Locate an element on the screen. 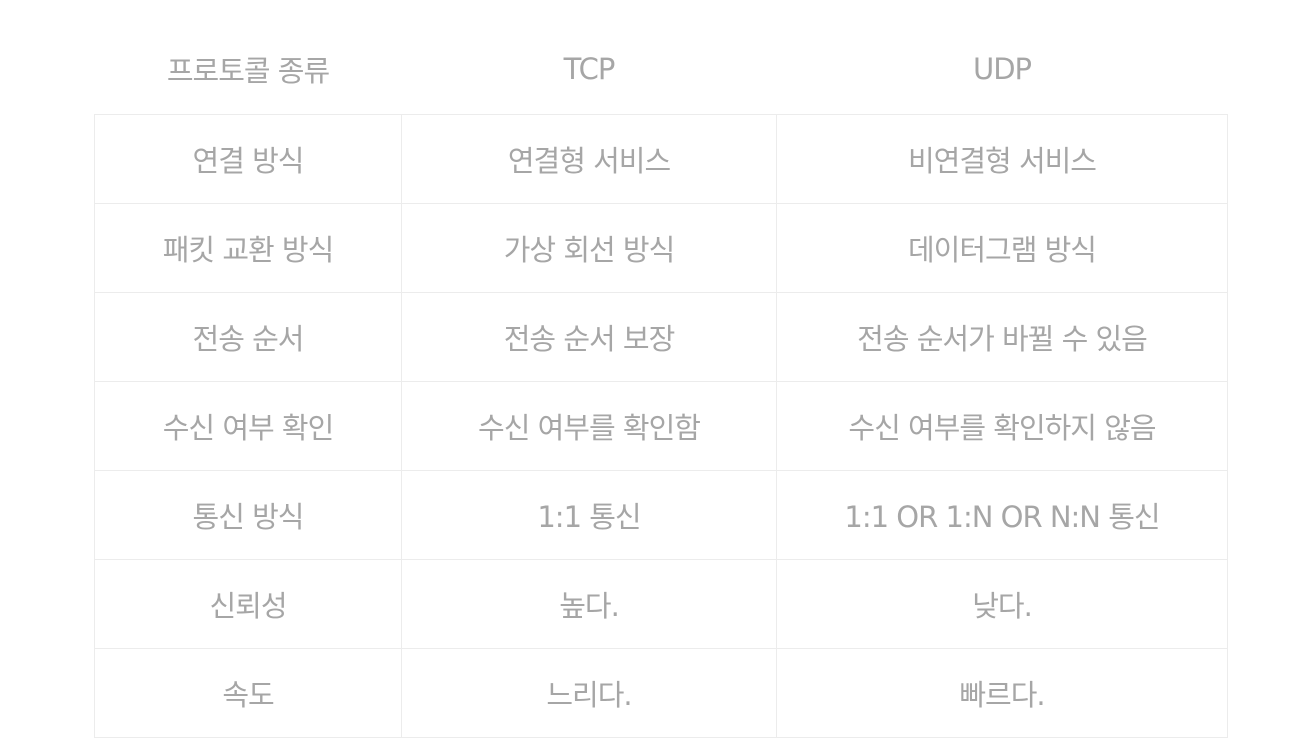 This screenshot has height=755, width=1316. header-udp: UDP is located at coordinates (1002, 69).